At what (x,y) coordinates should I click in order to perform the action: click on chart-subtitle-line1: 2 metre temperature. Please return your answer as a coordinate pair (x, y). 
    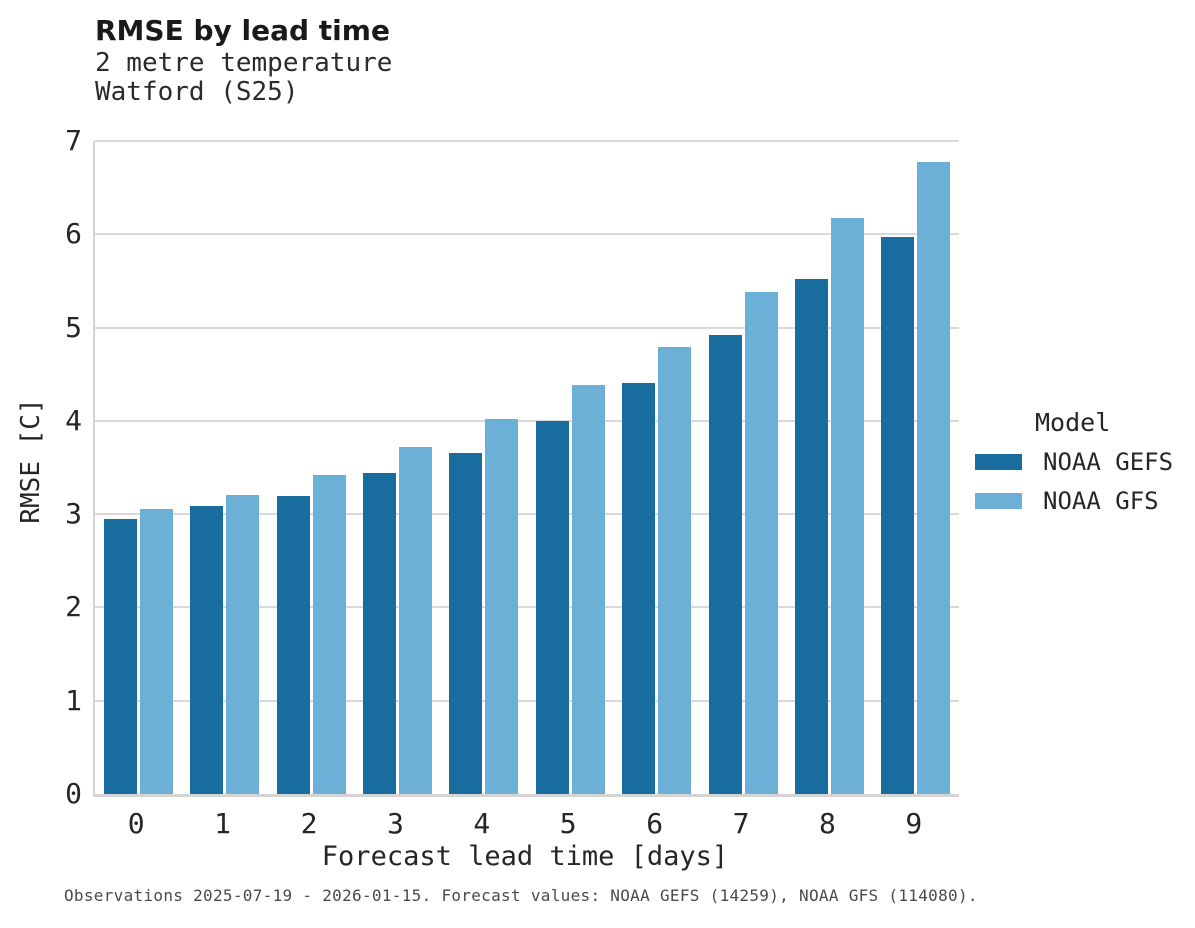
    Looking at the image, I should click on (244, 63).